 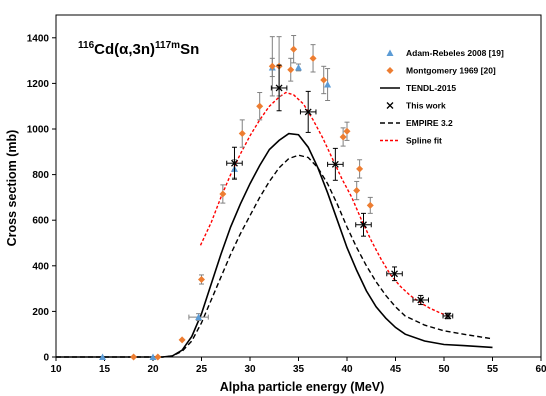 I want to click on y-tick-label: 1200, so click(x=38, y=84).